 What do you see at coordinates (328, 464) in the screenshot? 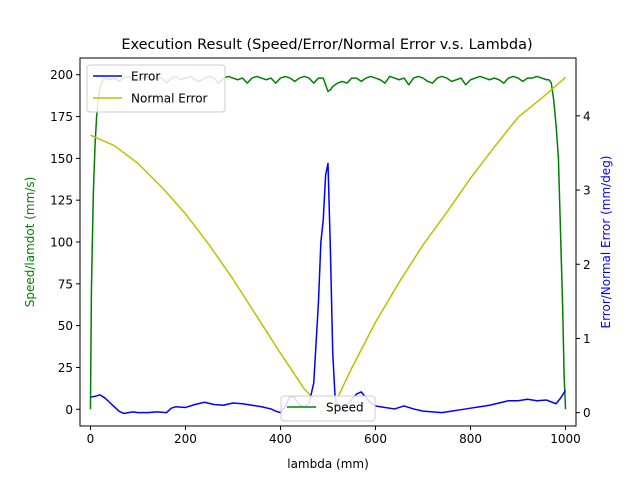
I see `x-axis-label: lambda (mm)` at bounding box center [328, 464].